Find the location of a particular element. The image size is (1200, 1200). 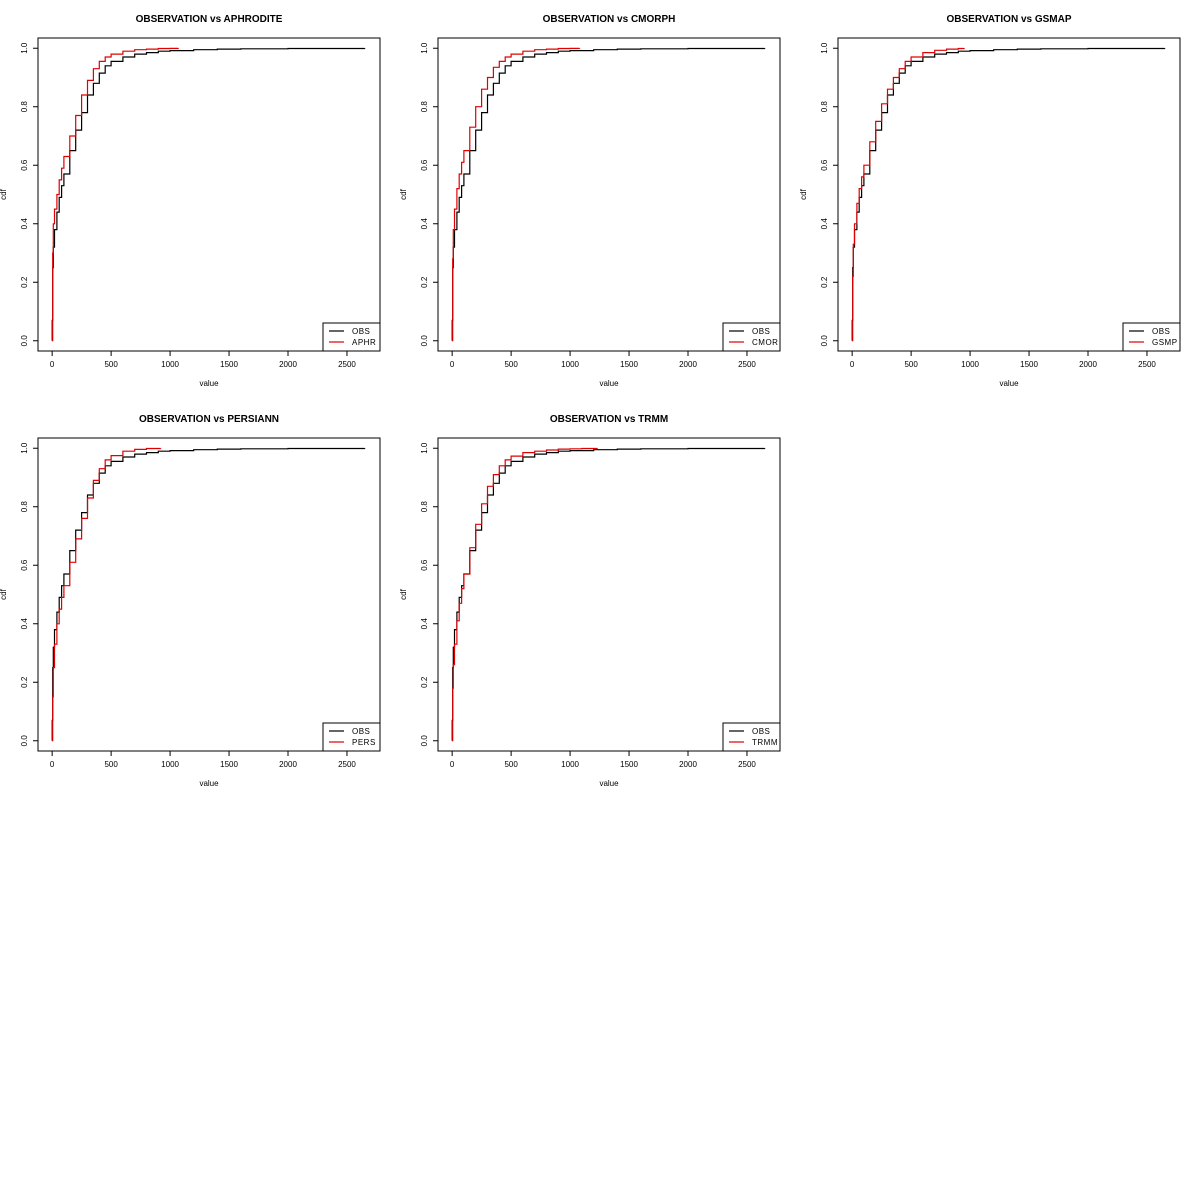

chart-title: OBSERVATION vs APHRODITE is located at coordinates (209, 19).